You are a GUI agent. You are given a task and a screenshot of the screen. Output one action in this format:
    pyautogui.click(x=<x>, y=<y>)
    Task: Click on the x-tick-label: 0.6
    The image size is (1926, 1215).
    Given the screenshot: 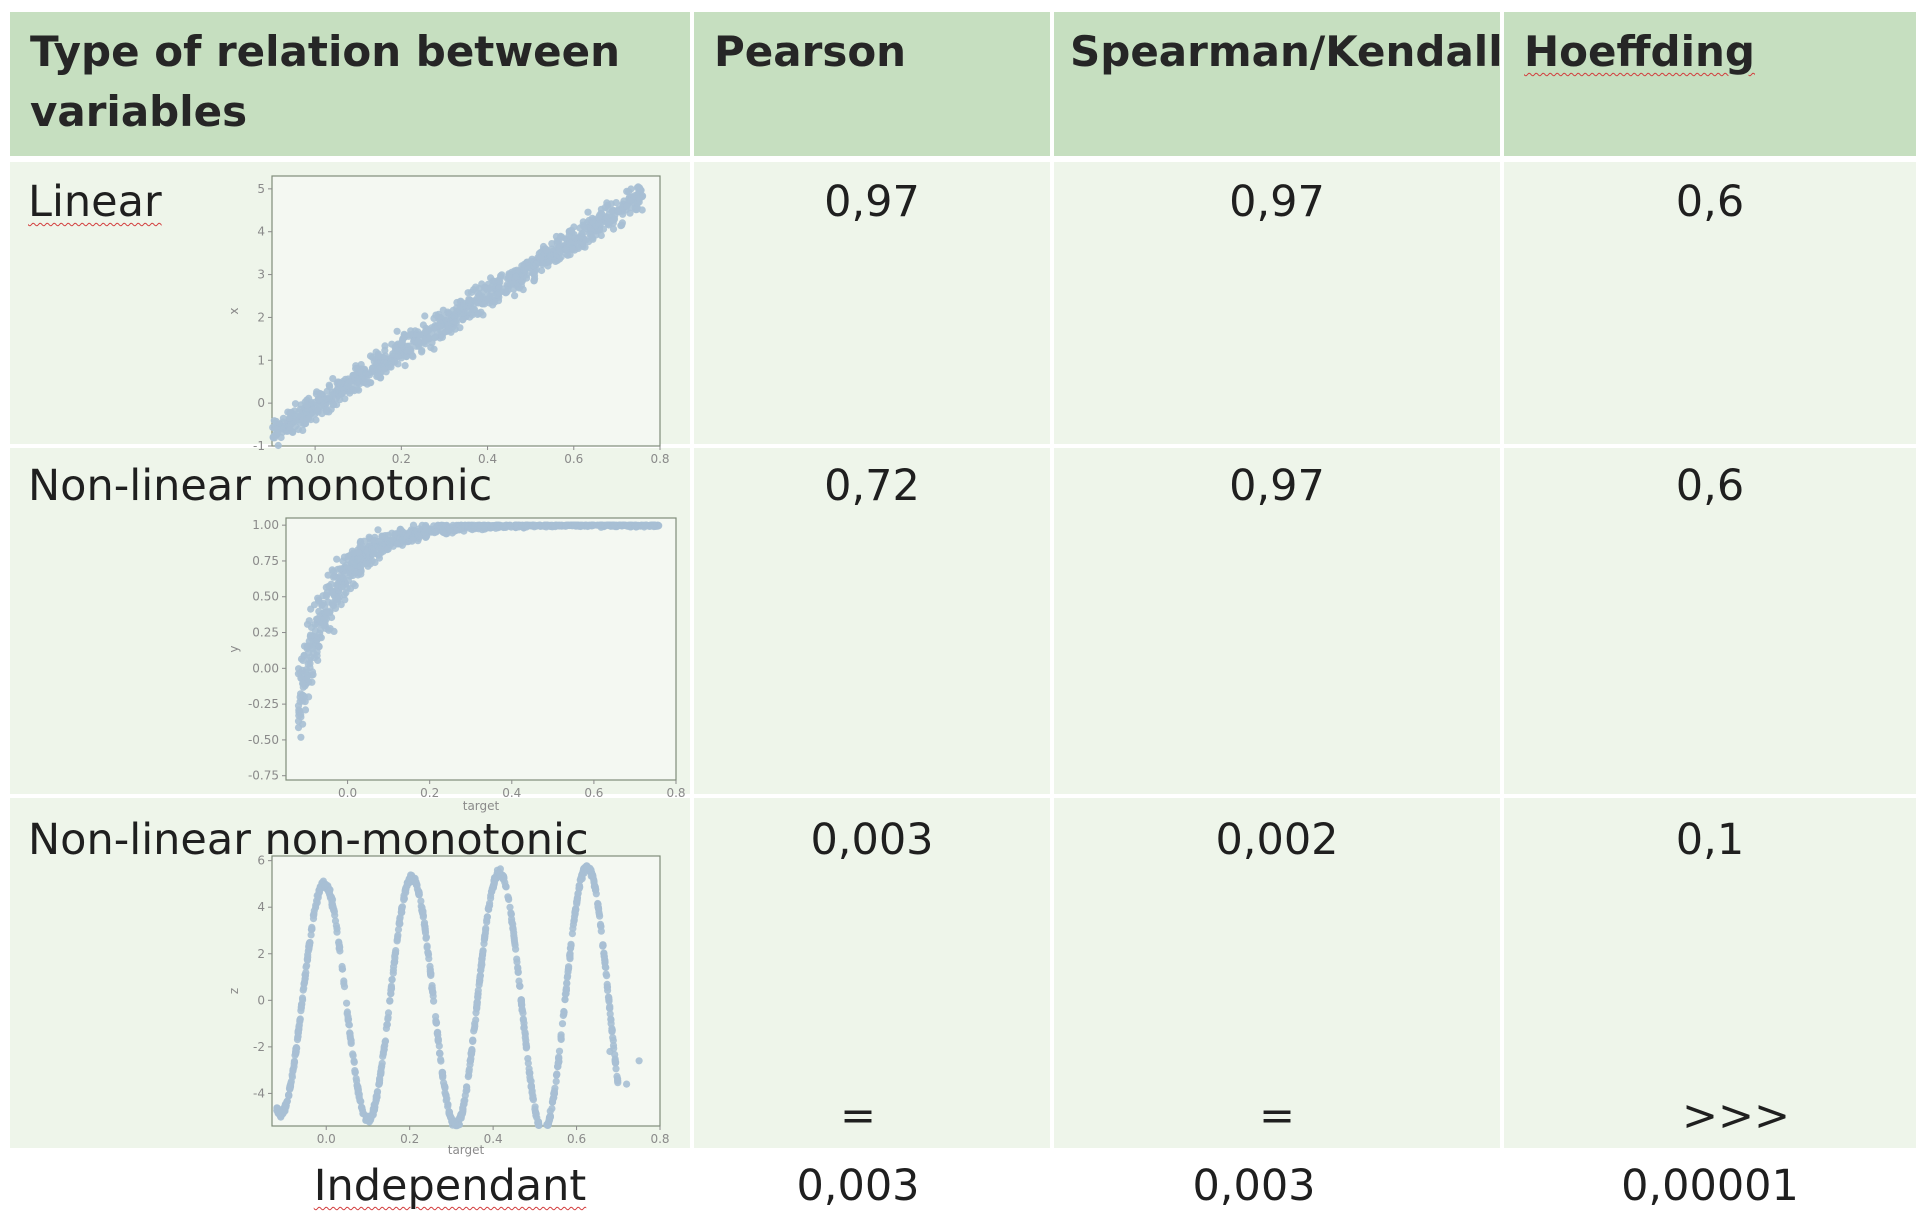 What is the action you would take?
    pyautogui.click(x=593, y=793)
    